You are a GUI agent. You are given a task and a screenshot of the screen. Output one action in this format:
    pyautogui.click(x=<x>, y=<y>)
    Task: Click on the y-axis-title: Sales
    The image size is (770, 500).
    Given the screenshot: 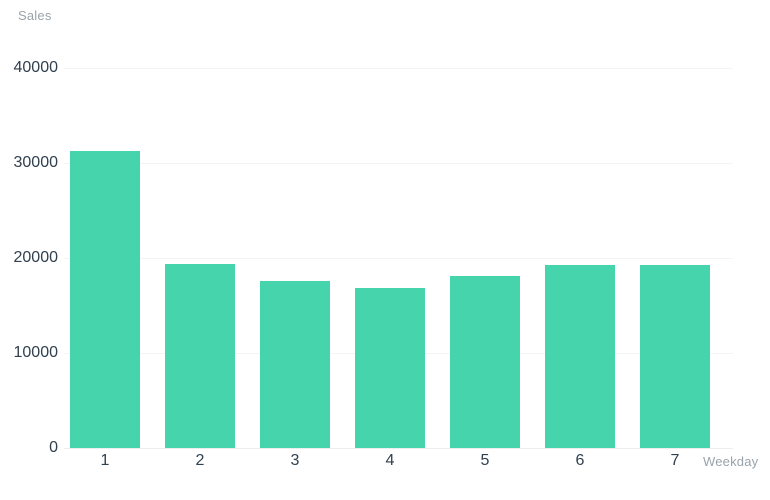 What is the action you would take?
    pyautogui.click(x=35, y=15)
    